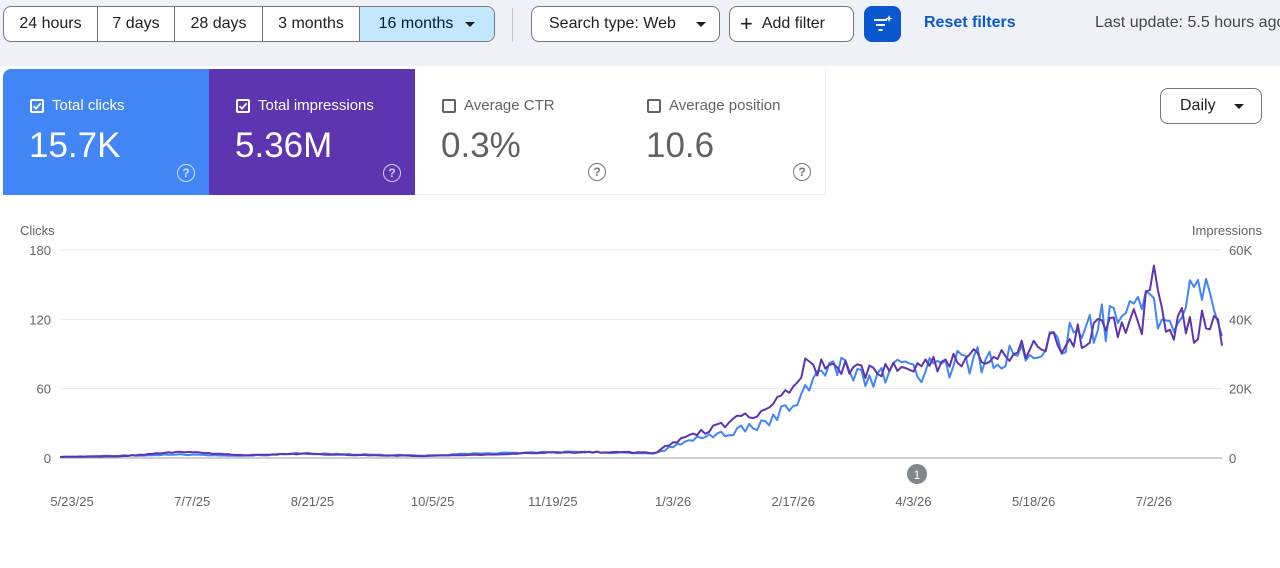 The width and height of the screenshot is (1280, 568). What do you see at coordinates (312, 501) in the screenshot?
I see `x-axis-tick-label: 8/21/25` at bounding box center [312, 501].